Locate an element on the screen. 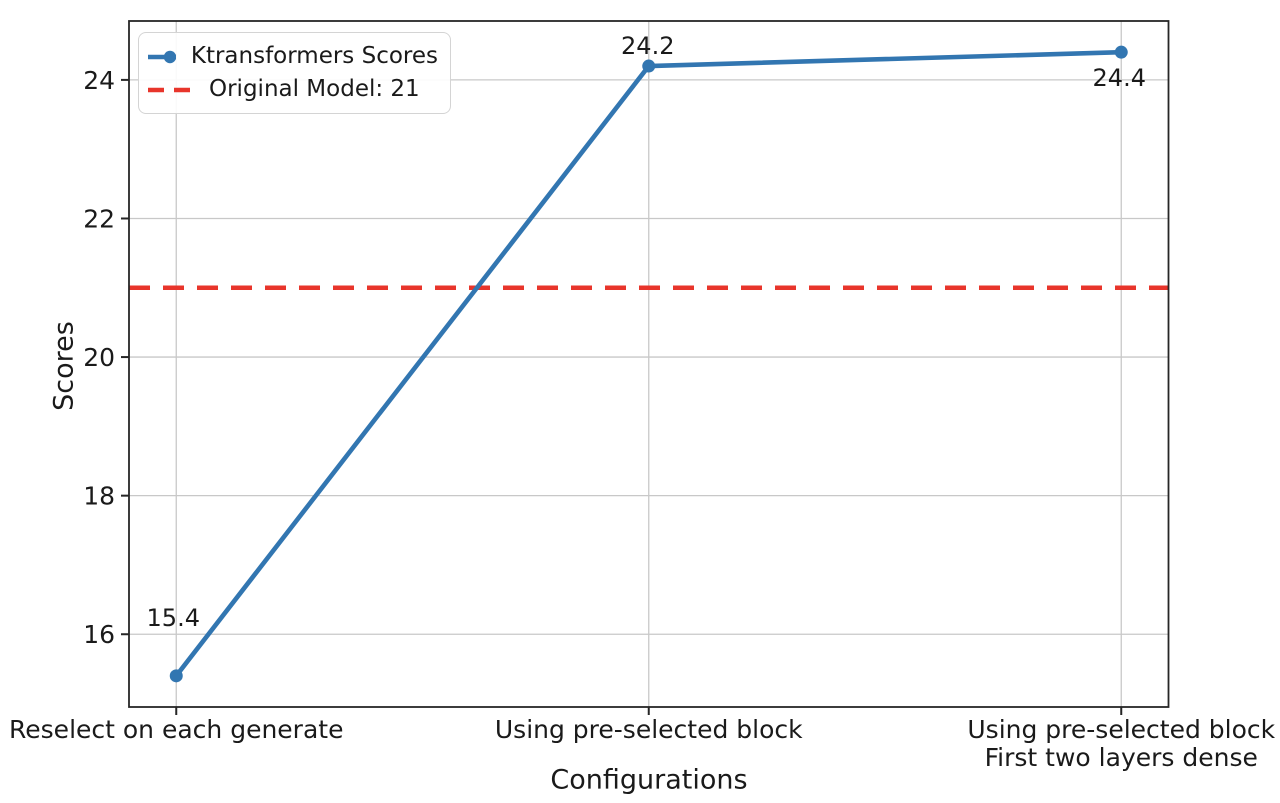 The image size is (1280, 803). x-tick-label: Reselect on each generate is located at coordinates (176, 729).